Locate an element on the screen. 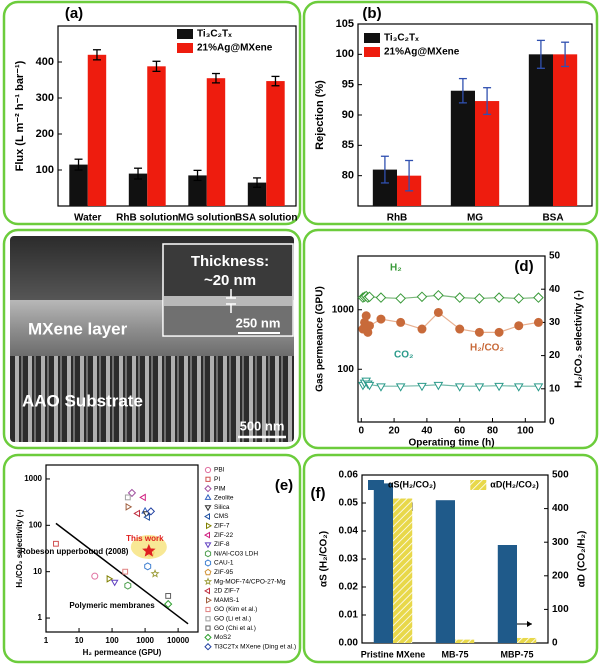 The image size is (600, 665). y-tick-label: 200 is located at coordinates (45, 134).